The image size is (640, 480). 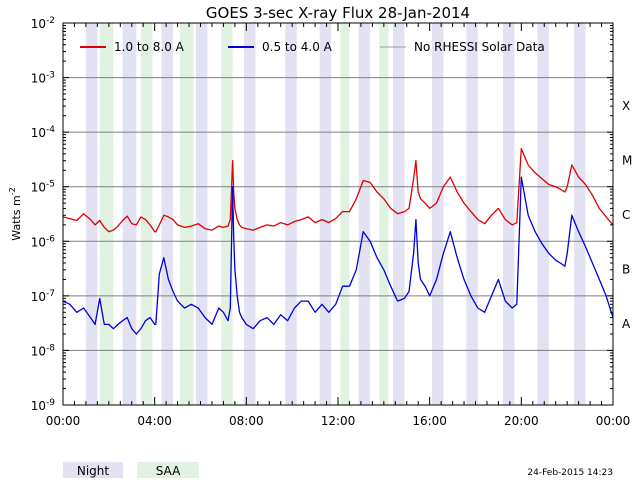 I want to click on timestamp: 24-Feb-2015 14:23, so click(x=570, y=473).